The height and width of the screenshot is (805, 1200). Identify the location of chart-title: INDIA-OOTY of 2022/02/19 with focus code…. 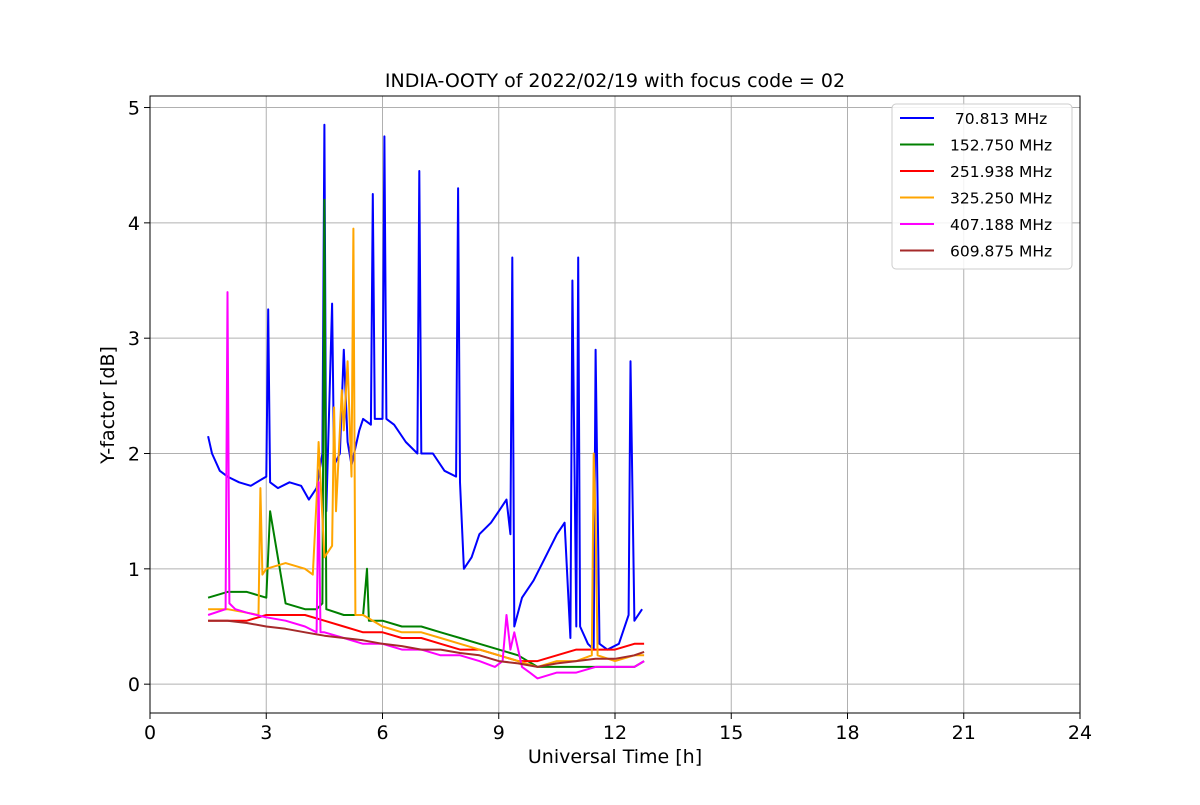
(615, 81).